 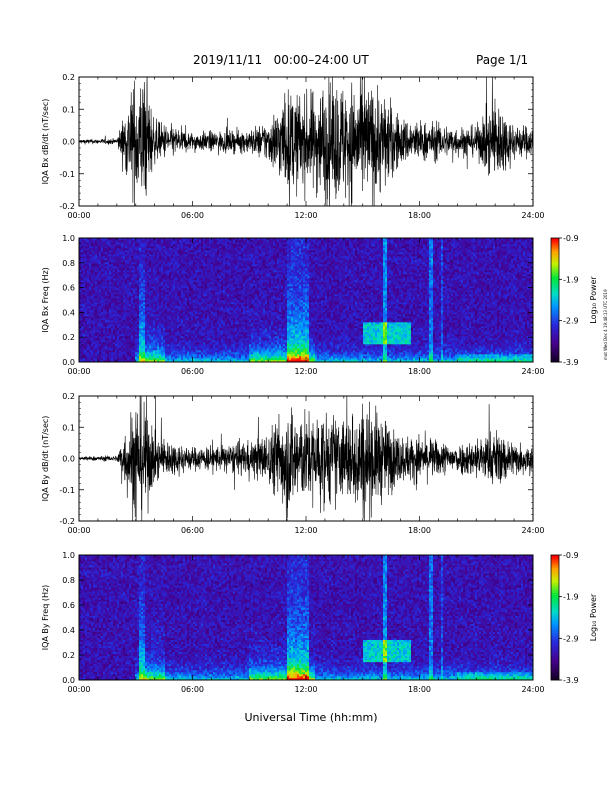 What do you see at coordinates (281, 60) in the screenshot?
I see `plot-title: 2019/11/11 00:00–24:00 UT` at bounding box center [281, 60].